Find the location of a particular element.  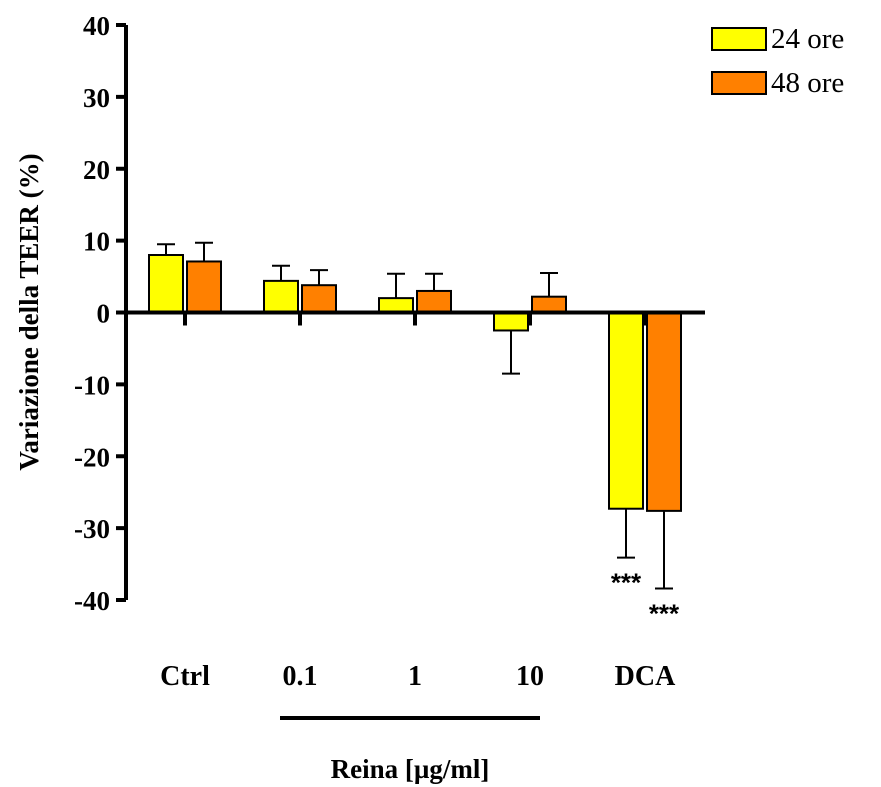

y-tick-label: 40 is located at coordinates (96, 26).